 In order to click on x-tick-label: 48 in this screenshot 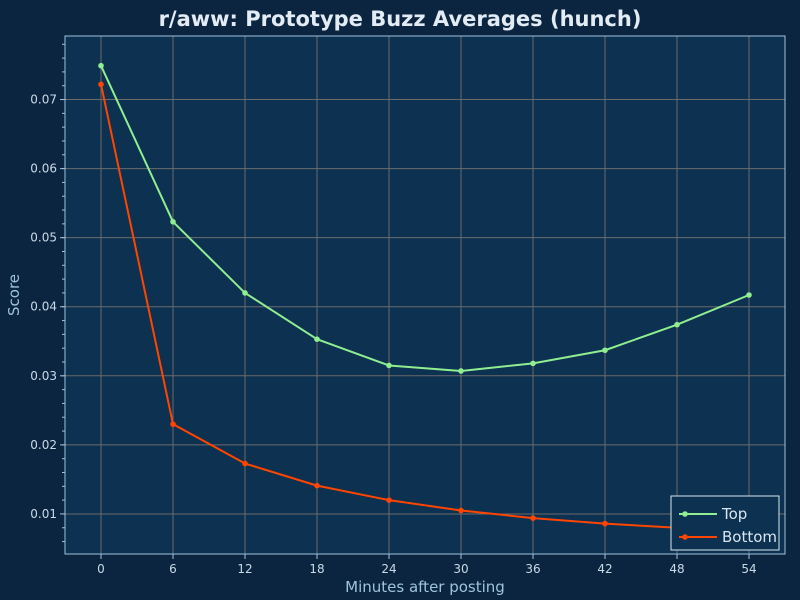, I will do `click(676, 569)`.